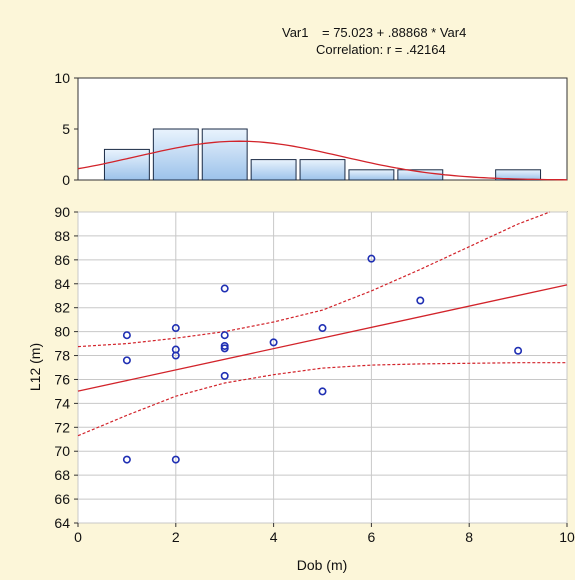  I want to click on x-tick-label: 10, so click(567, 537).